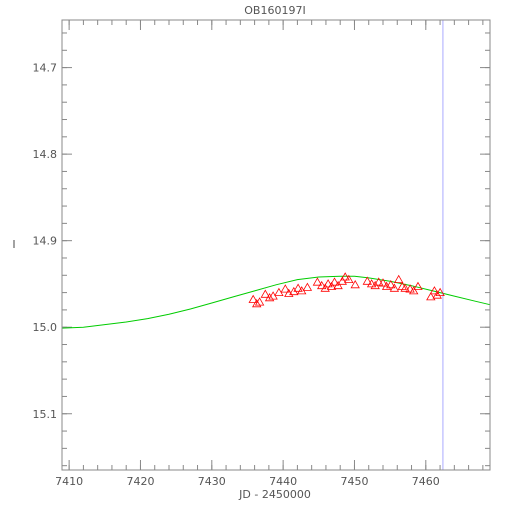  What do you see at coordinates (276, 302) in the screenshot?
I see `model-curve` at bounding box center [276, 302].